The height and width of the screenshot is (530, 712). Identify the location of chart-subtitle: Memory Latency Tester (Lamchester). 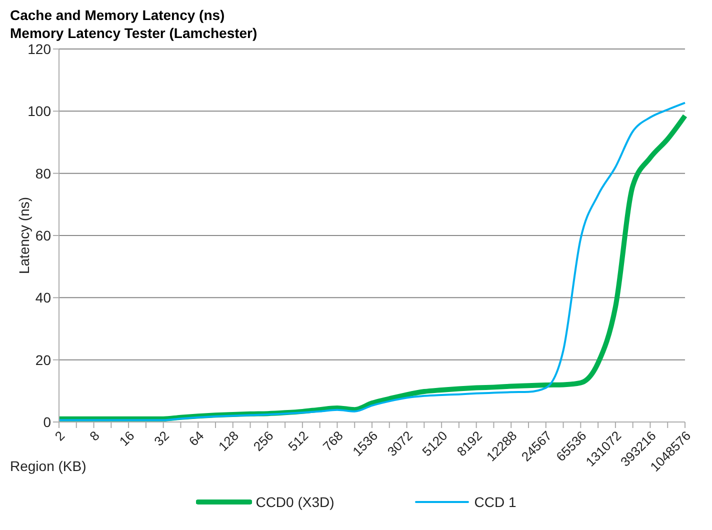
(134, 33).